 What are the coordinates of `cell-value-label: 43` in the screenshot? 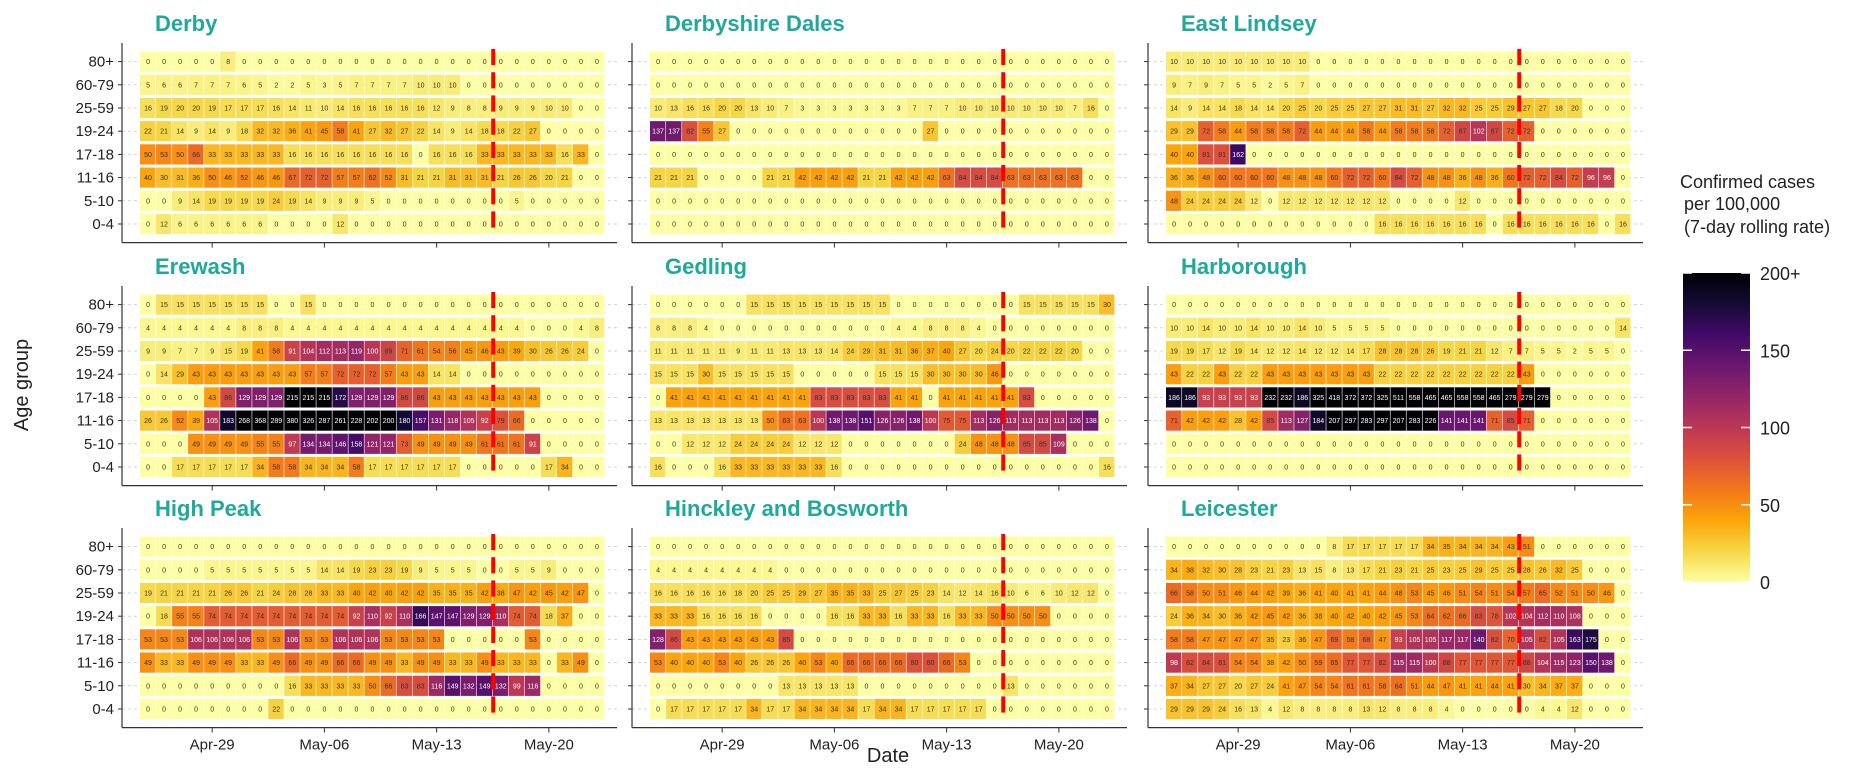 It's located at (276, 375).